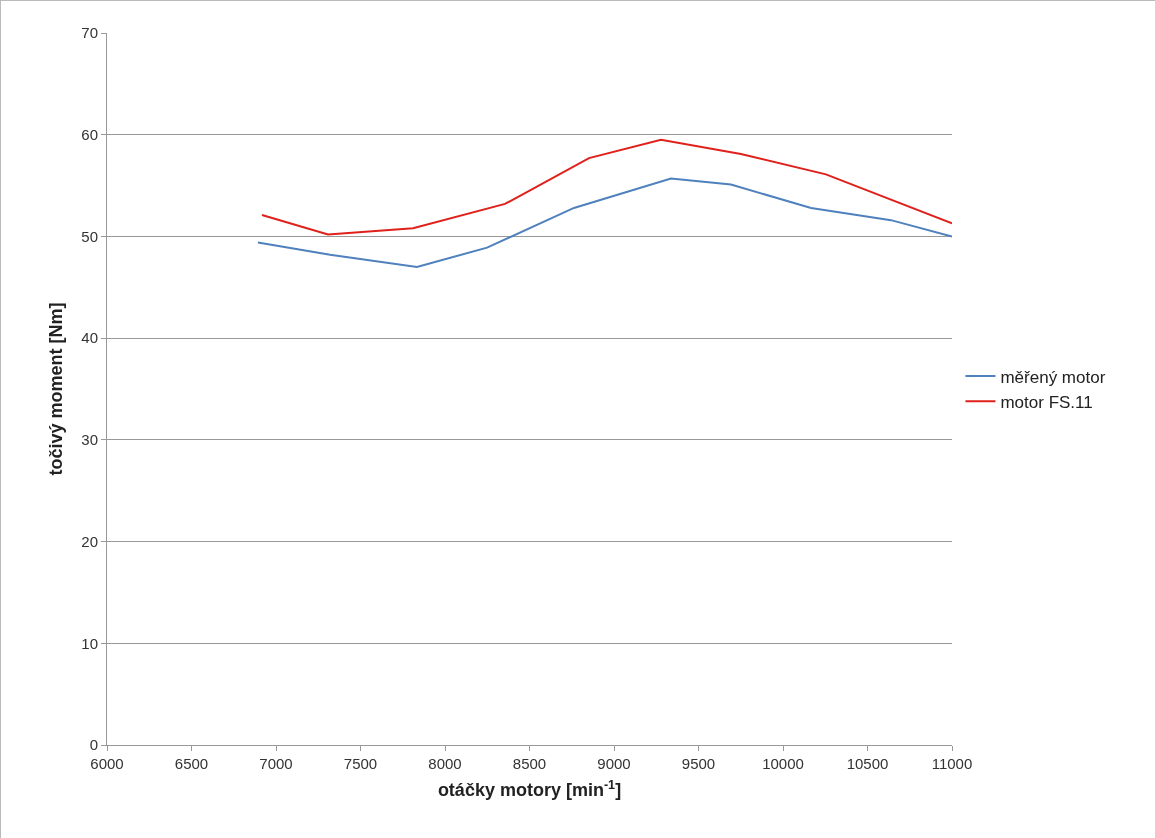  Describe the element at coordinates (107, 763) in the screenshot. I see `x-tick-label: 6000` at that location.